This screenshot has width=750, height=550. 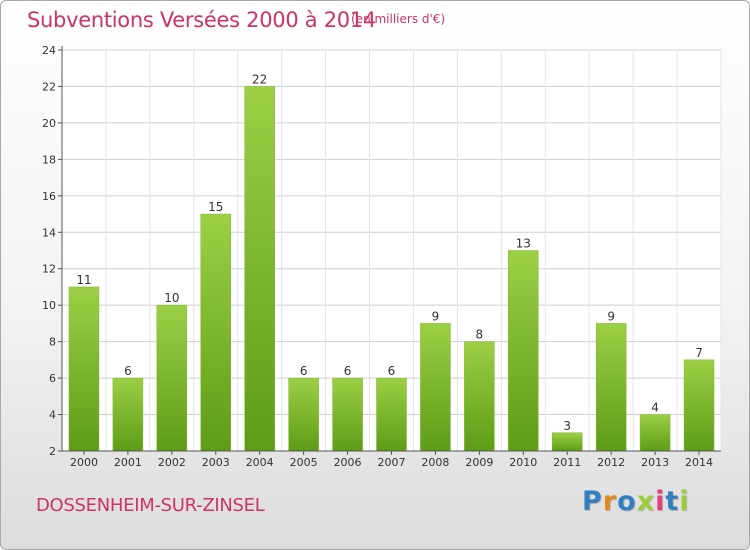 What do you see at coordinates (49, 232) in the screenshot?
I see `y-tick-label: 14` at bounding box center [49, 232].